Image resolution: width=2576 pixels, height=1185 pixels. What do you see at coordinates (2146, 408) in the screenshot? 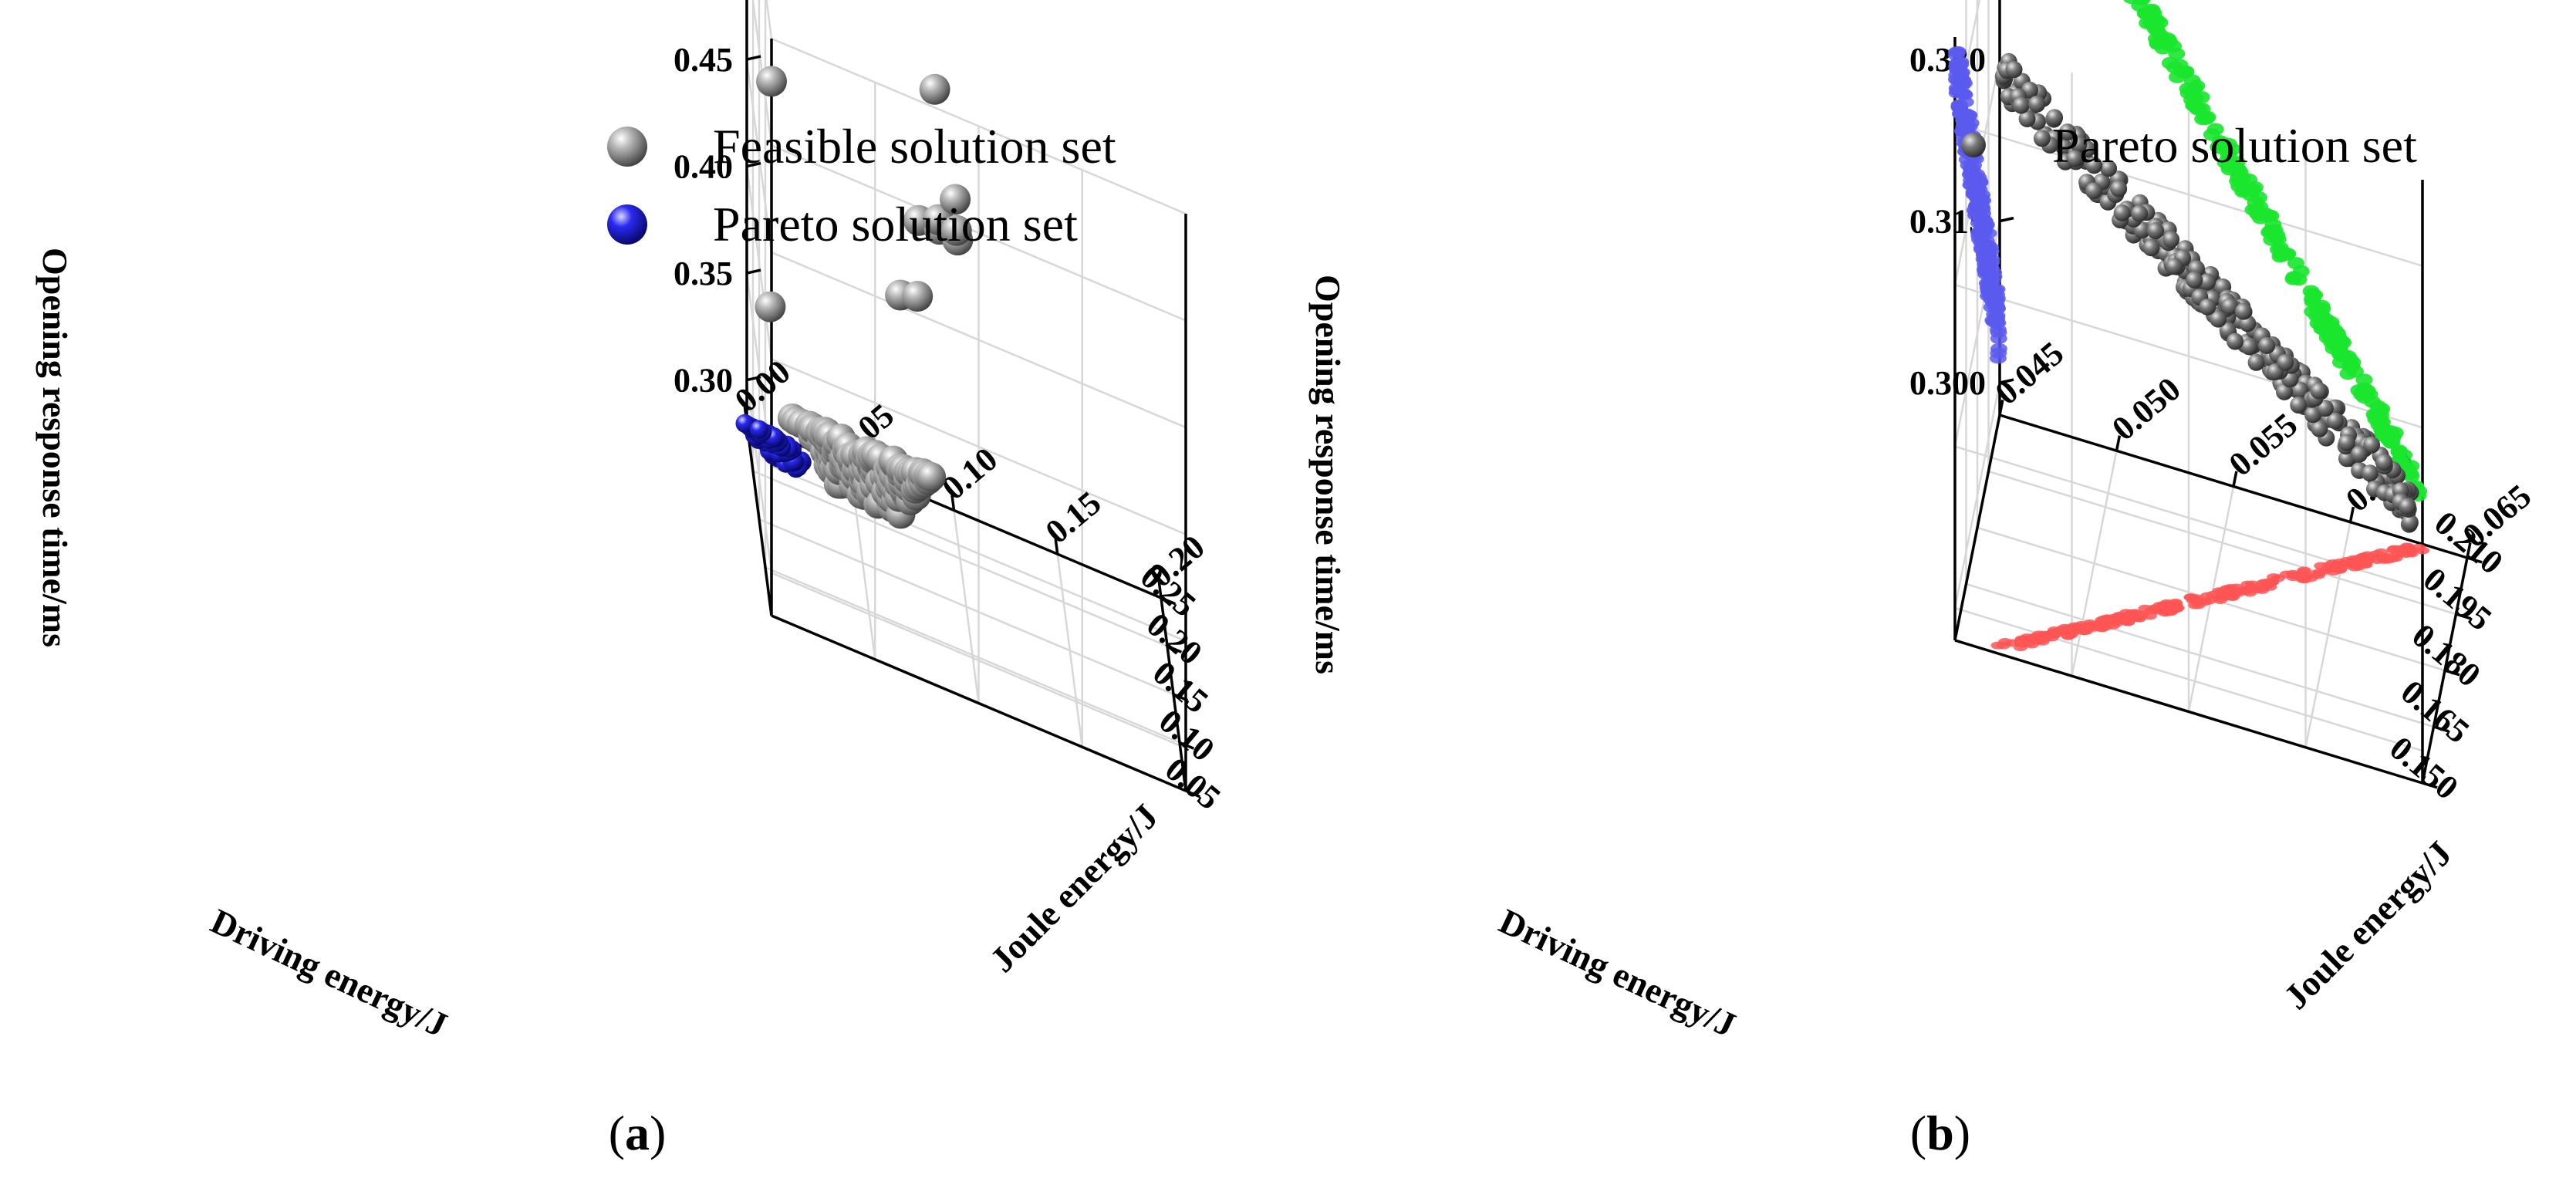
I see `y-tick-label: 0.050` at bounding box center [2146, 408].